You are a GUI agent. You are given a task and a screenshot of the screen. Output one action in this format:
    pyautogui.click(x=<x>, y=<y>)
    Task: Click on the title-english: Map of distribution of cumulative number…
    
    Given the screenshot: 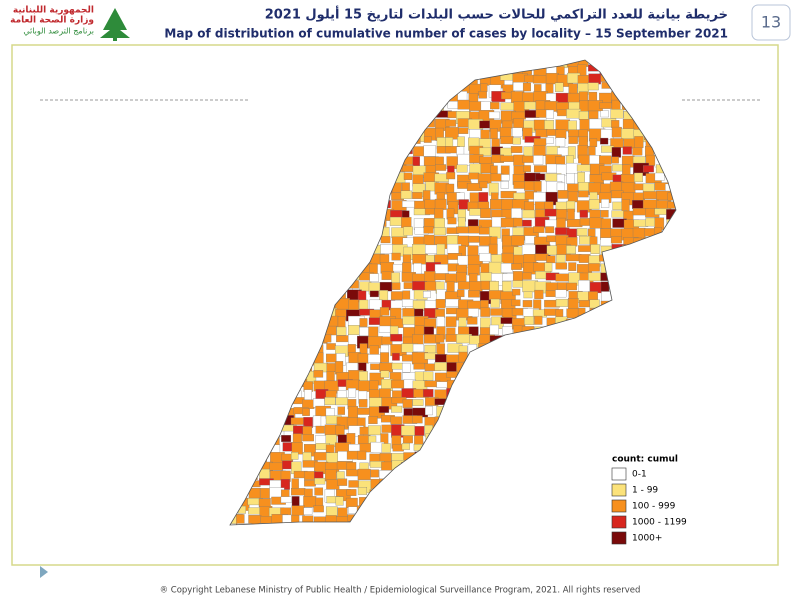 What is the action you would take?
    pyautogui.click(x=446, y=34)
    